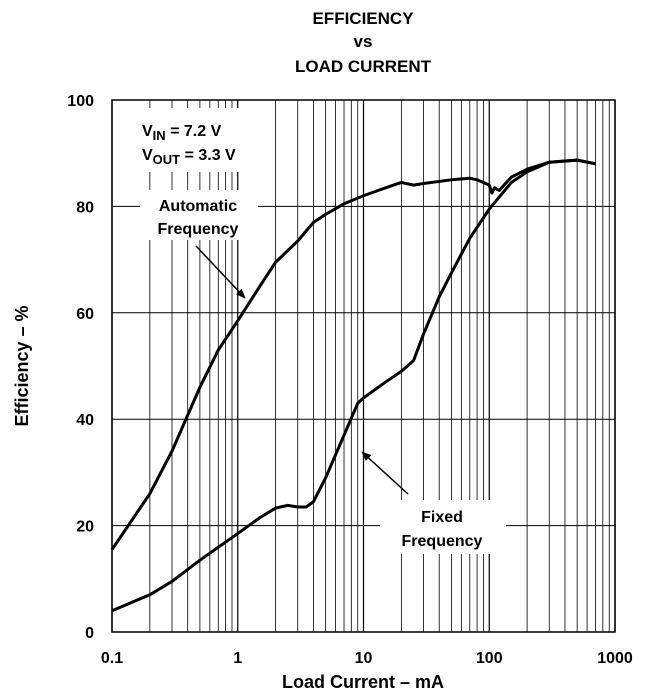 The width and height of the screenshot is (653, 699). Describe the element at coordinates (80, 101) in the screenshot. I see `y-tick-label: 100` at that location.